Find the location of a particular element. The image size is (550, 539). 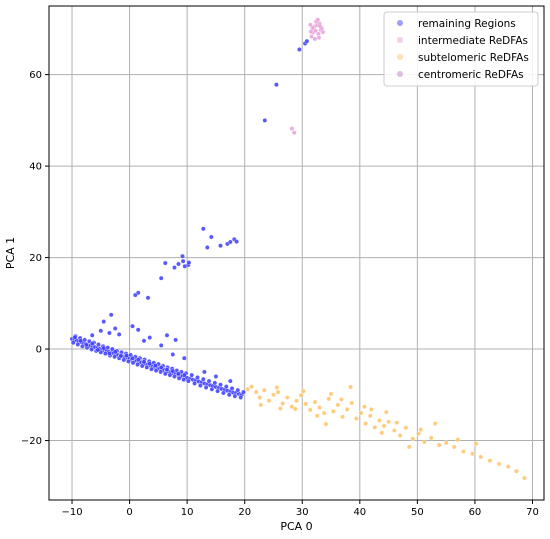

legend-box is located at coordinates (461, 49).